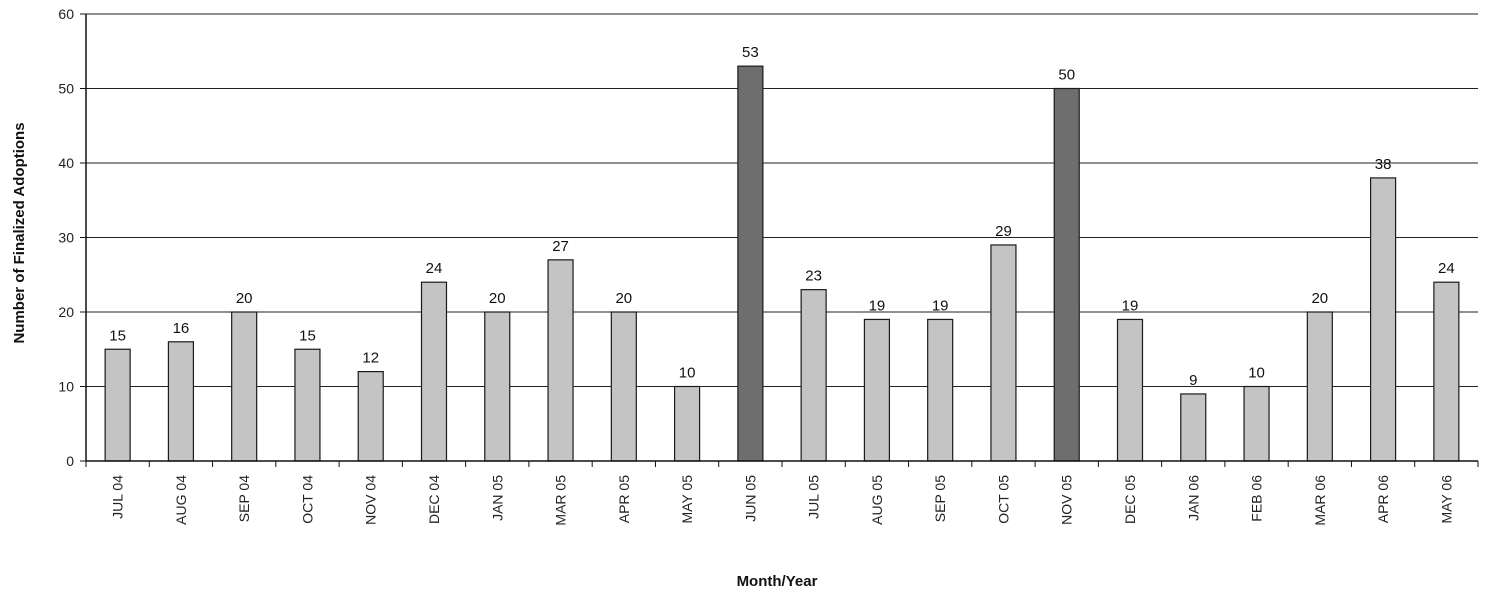  I want to click on x-tick-label: JUN 05, so click(750, 498).